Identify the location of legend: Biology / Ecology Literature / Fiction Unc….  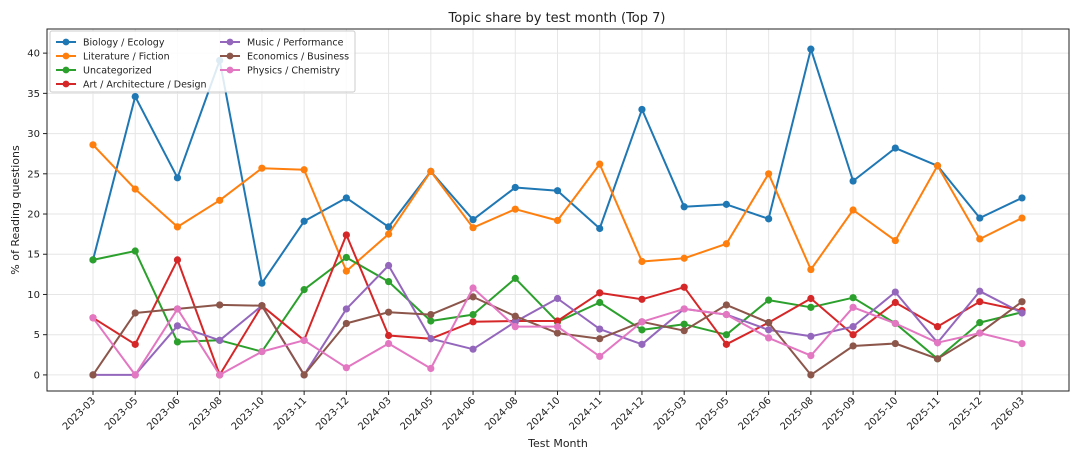
(202, 61).